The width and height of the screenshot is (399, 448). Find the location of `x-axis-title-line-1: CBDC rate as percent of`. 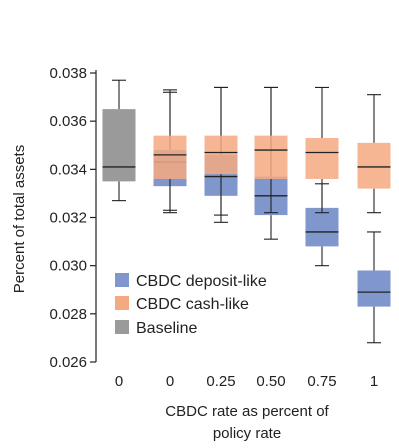

x-axis-title-line-1: CBDC rate as percent of is located at coordinates (247, 411).